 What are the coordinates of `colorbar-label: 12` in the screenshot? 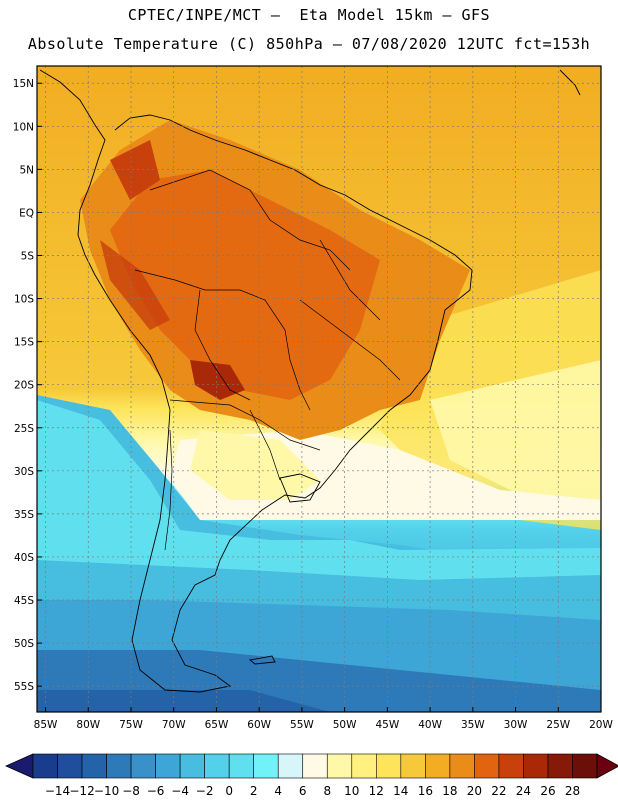 It's located at (376, 791).